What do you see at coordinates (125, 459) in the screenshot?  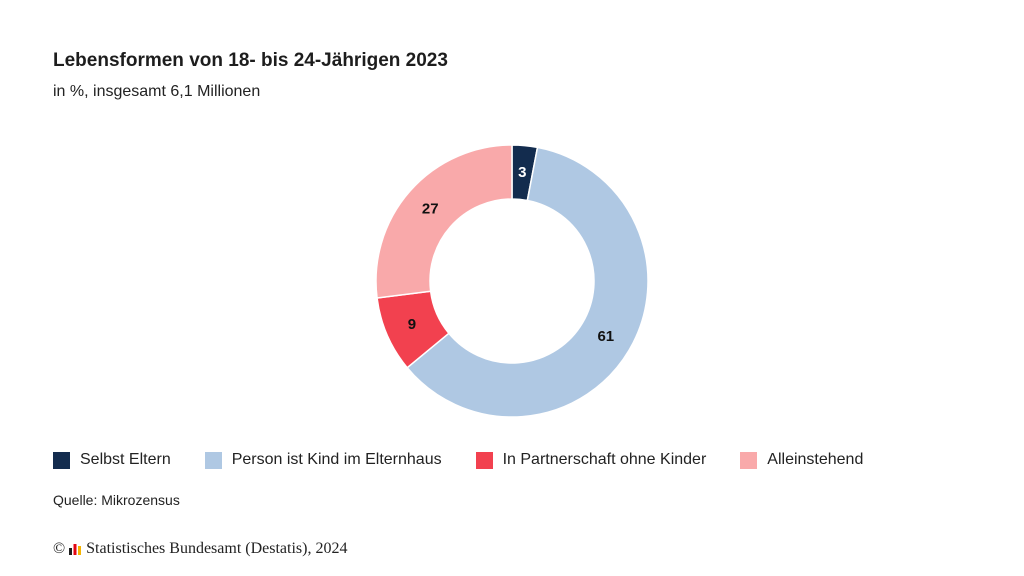 I see `legend-label: Selbst Eltern` at bounding box center [125, 459].